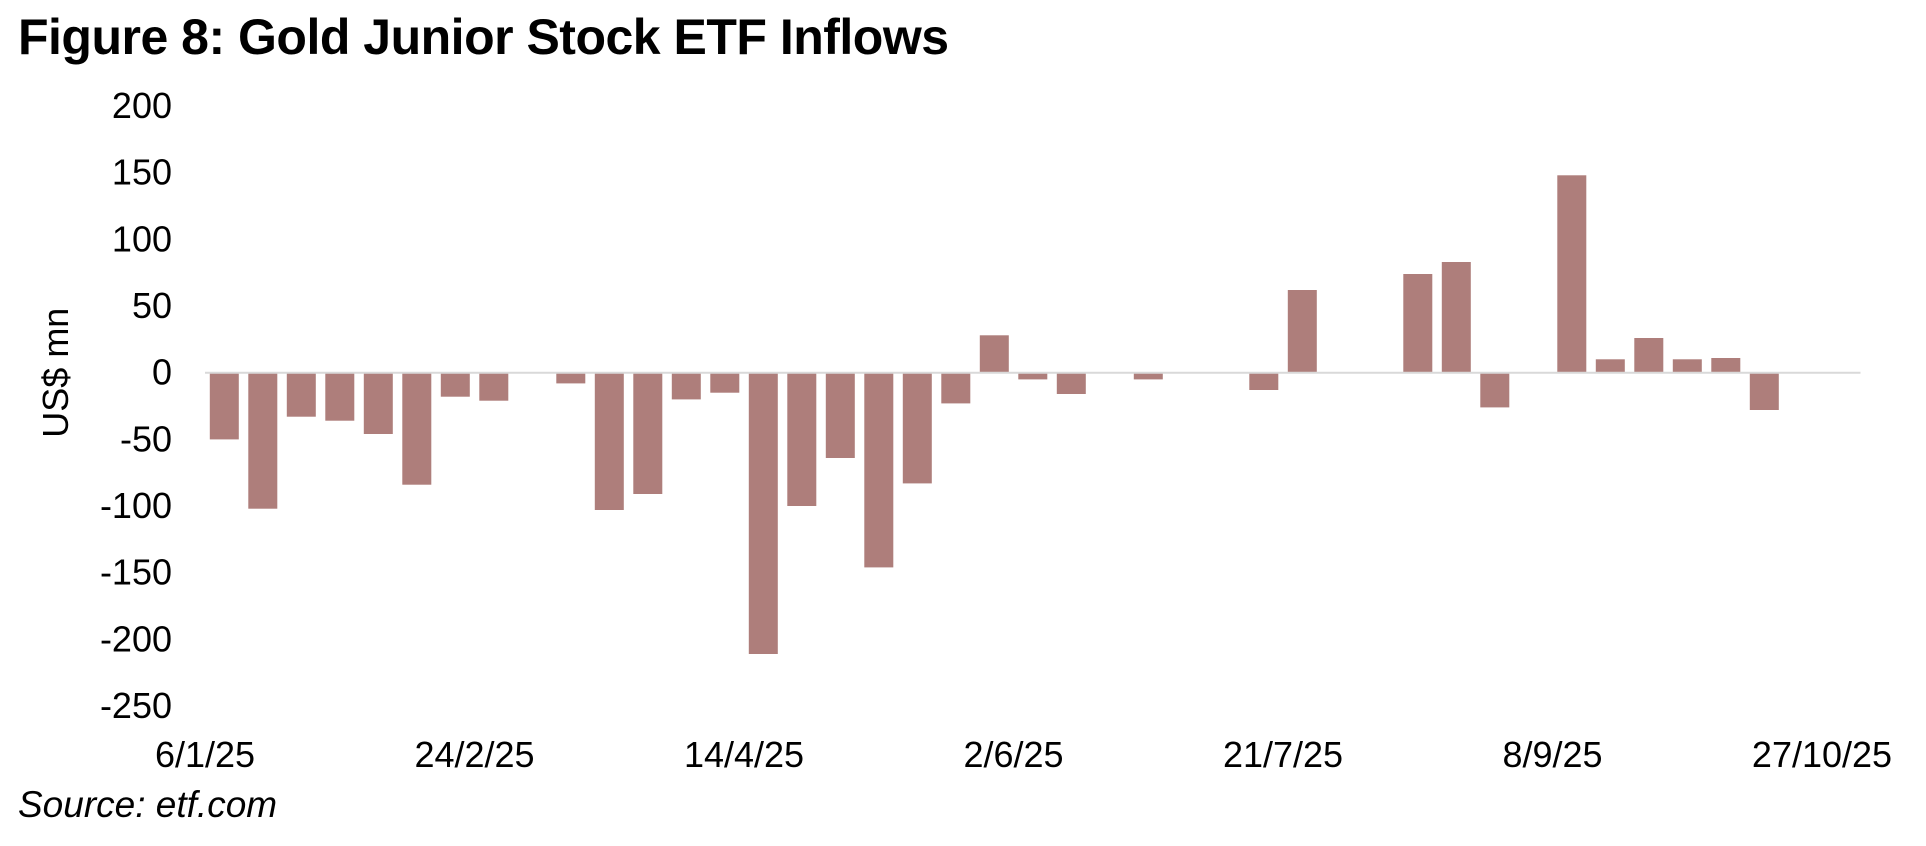 Image resolution: width=1926 pixels, height=846 pixels. I want to click on y-tick-label: 100, so click(142, 238).